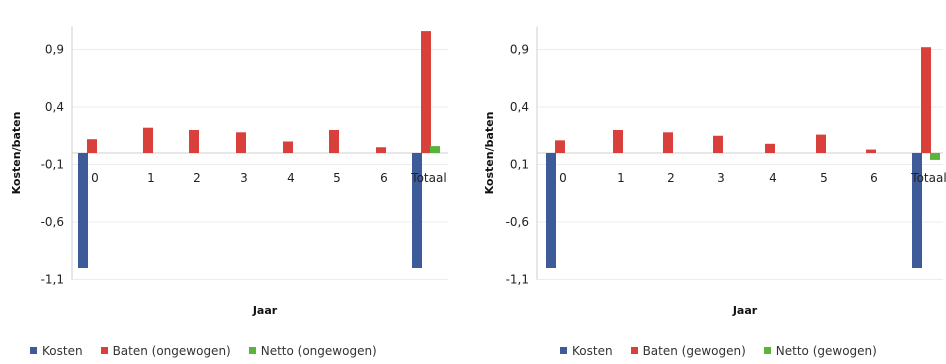  Describe the element at coordinates (426, 92) in the screenshot. I see `bar-baten-ongewogen--totaal` at that location.